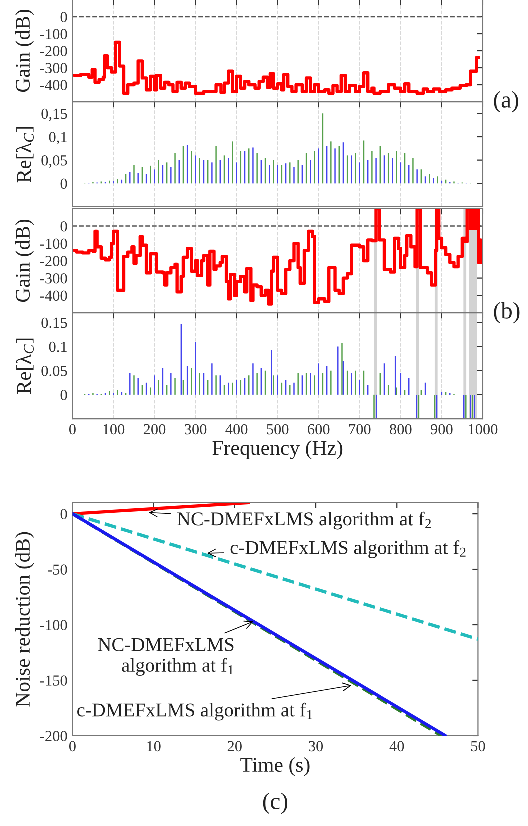 This screenshot has width=528, height=826. I want to click on annotation: c-DMEFxLMS algorithm at f$_{2}$, so click(348, 549).